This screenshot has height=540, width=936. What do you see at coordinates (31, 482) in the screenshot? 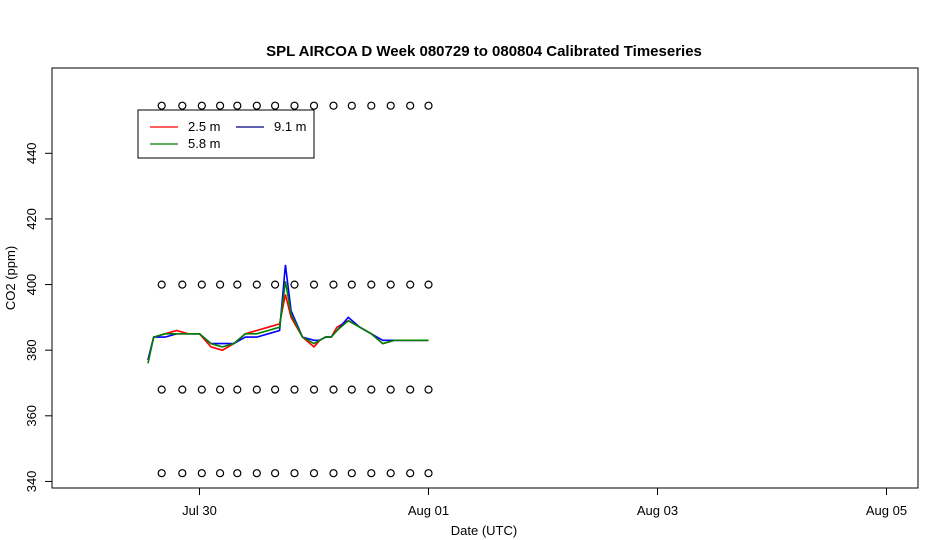
I see `y-tick-label: 340` at bounding box center [31, 482].